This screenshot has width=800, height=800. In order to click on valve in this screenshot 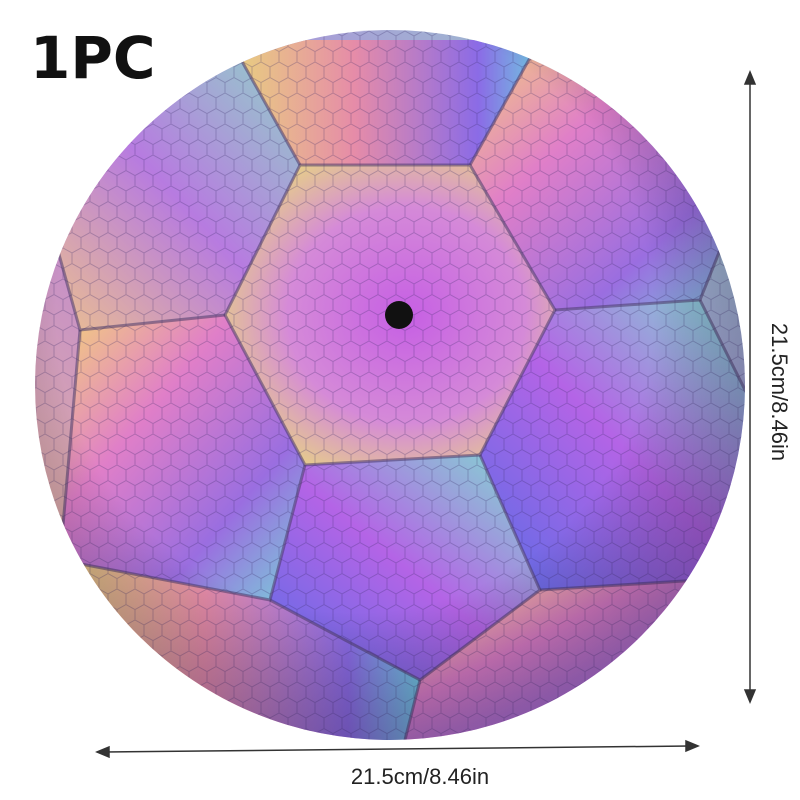, I will do `click(399, 315)`.